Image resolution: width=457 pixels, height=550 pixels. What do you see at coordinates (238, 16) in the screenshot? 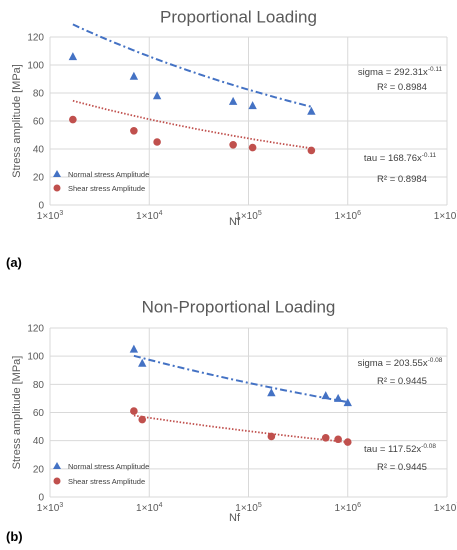
I see `chart-title: Proportional Loading` at bounding box center [238, 16].